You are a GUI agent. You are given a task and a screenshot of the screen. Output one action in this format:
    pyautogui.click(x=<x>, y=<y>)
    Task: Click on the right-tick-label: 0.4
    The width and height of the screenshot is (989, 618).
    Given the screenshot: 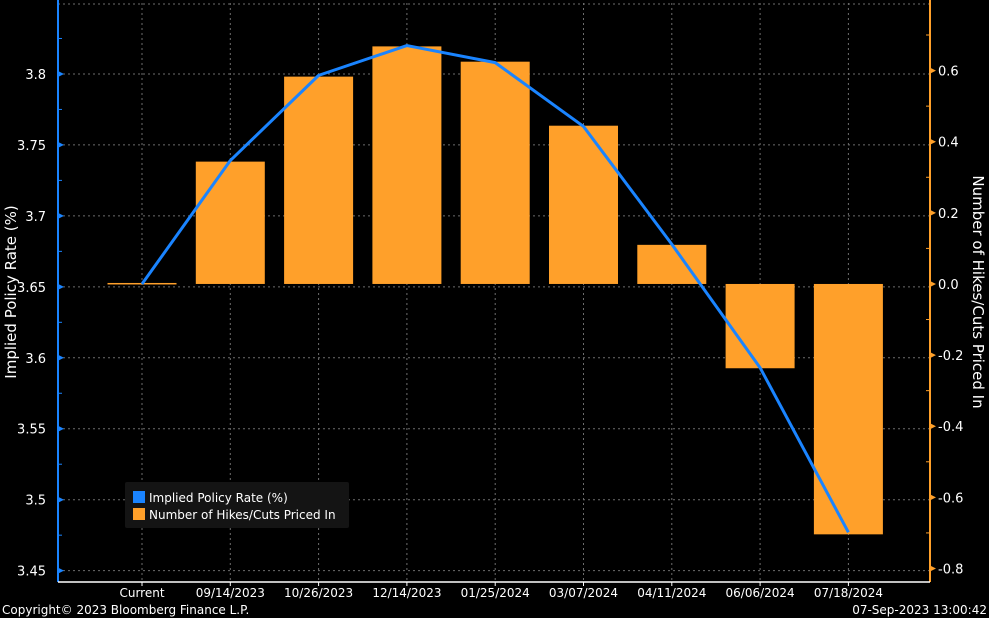 What is the action you would take?
    pyautogui.click(x=948, y=143)
    